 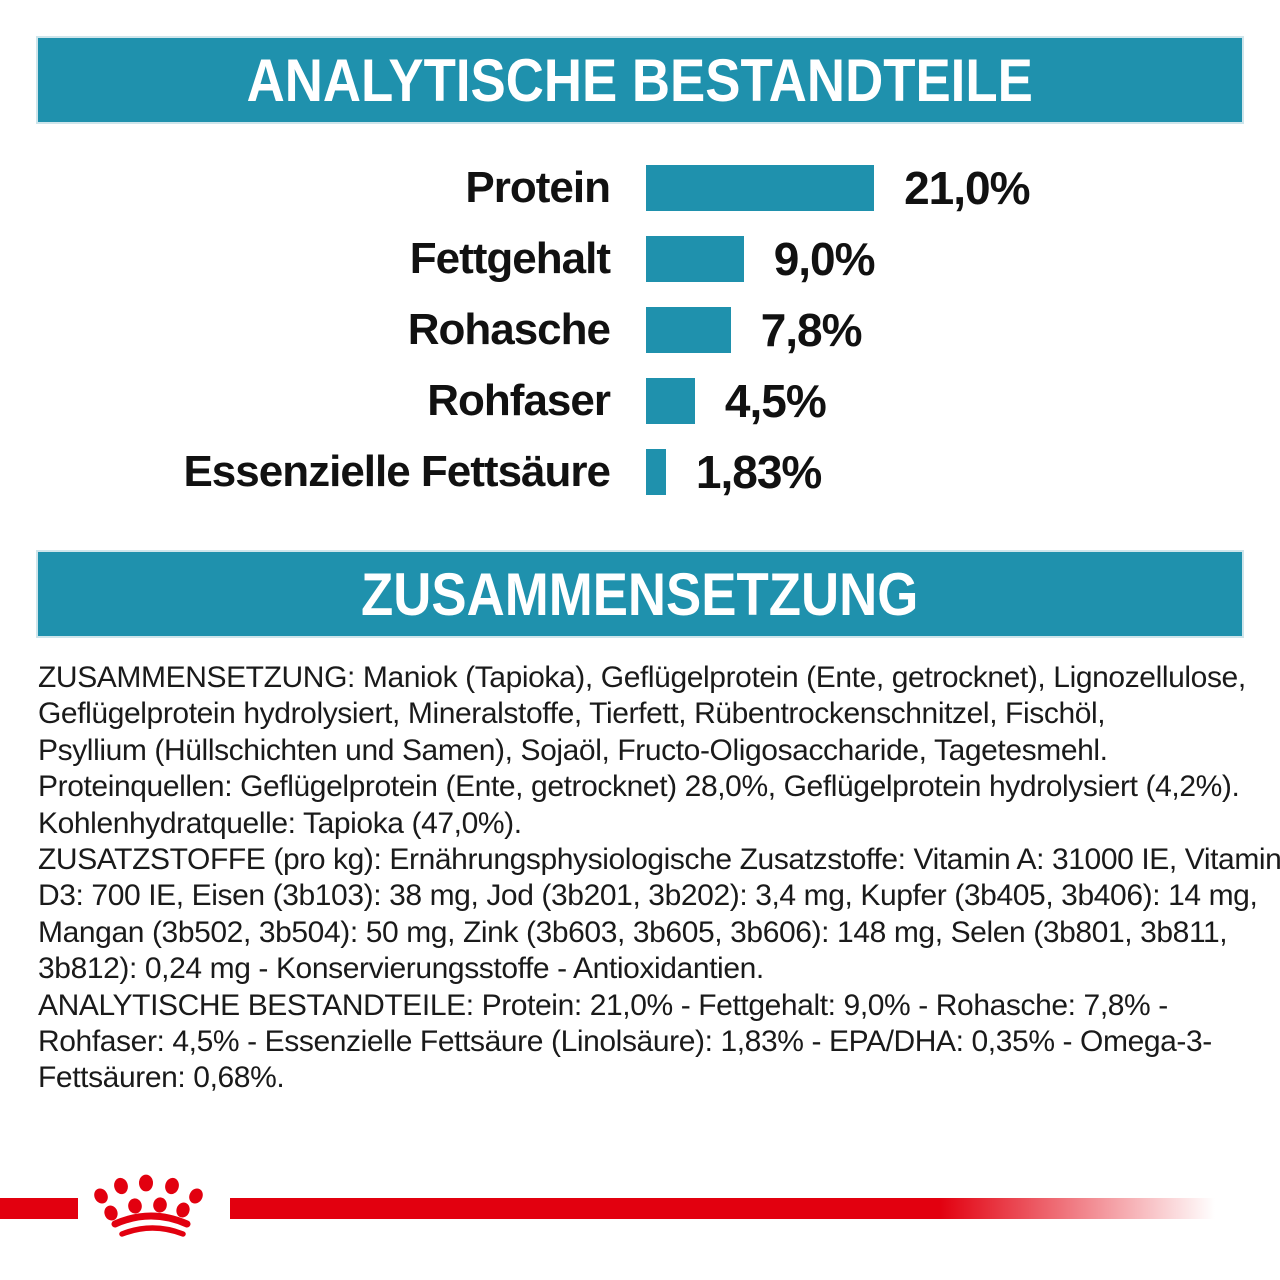 What do you see at coordinates (510, 258) in the screenshot?
I see `chart-label: Fettgehalt` at bounding box center [510, 258].